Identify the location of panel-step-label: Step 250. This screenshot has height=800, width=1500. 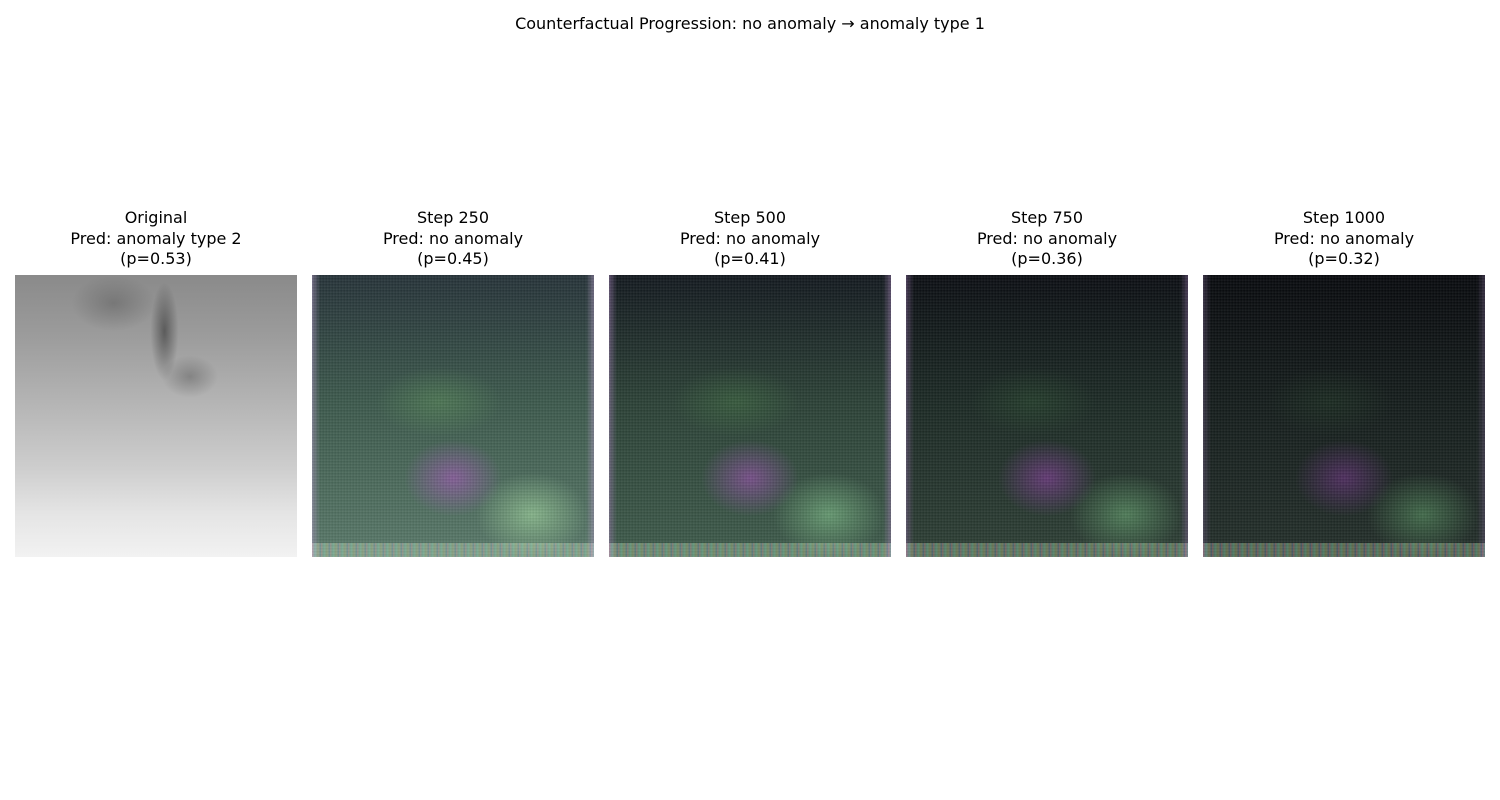
(453, 217).